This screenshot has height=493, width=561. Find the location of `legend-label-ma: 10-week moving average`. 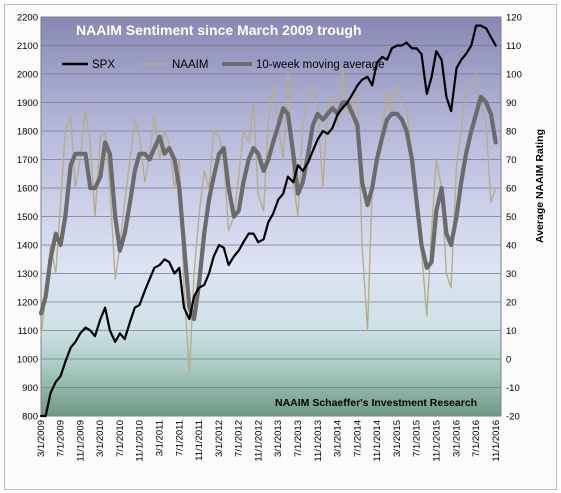

legend-label-ma: 10-week moving average is located at coordinates (320, 65).